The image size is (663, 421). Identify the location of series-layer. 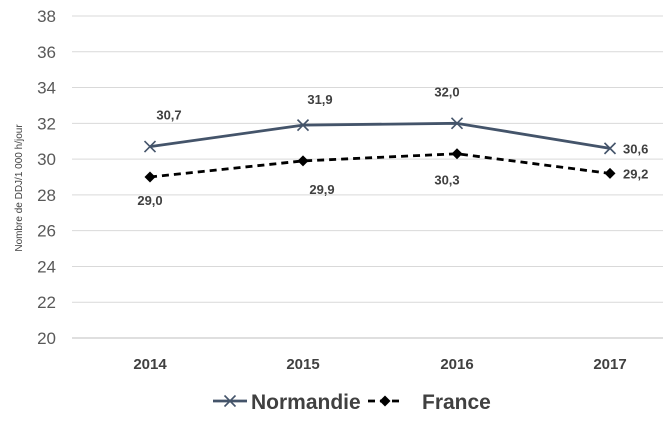
(380, 150).